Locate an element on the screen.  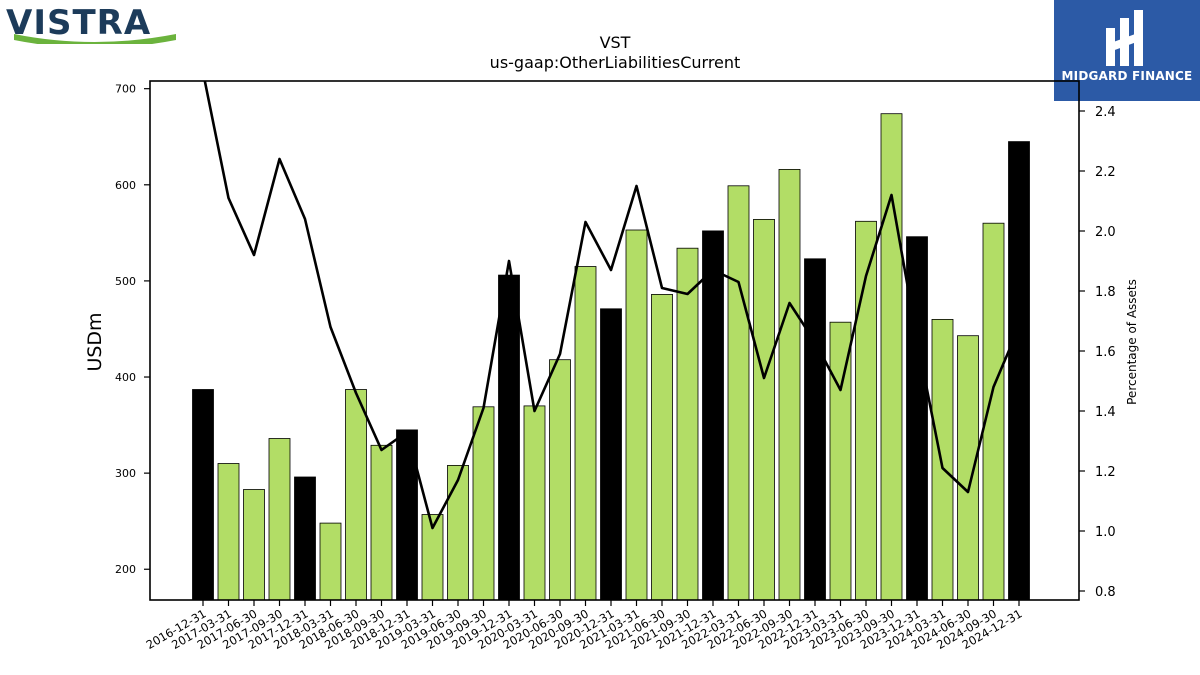
midgard-finance-label: MIDGARD FINANCE is located at coordinates (1127, 76).